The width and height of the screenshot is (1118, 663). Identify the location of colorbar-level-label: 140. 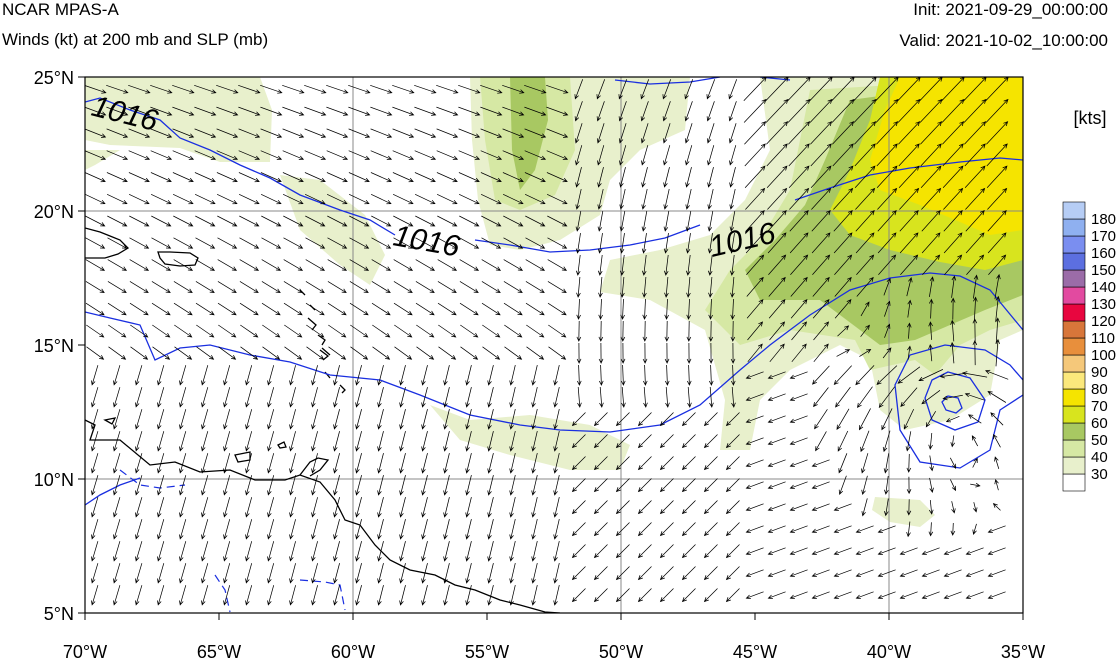
(1103, 287).